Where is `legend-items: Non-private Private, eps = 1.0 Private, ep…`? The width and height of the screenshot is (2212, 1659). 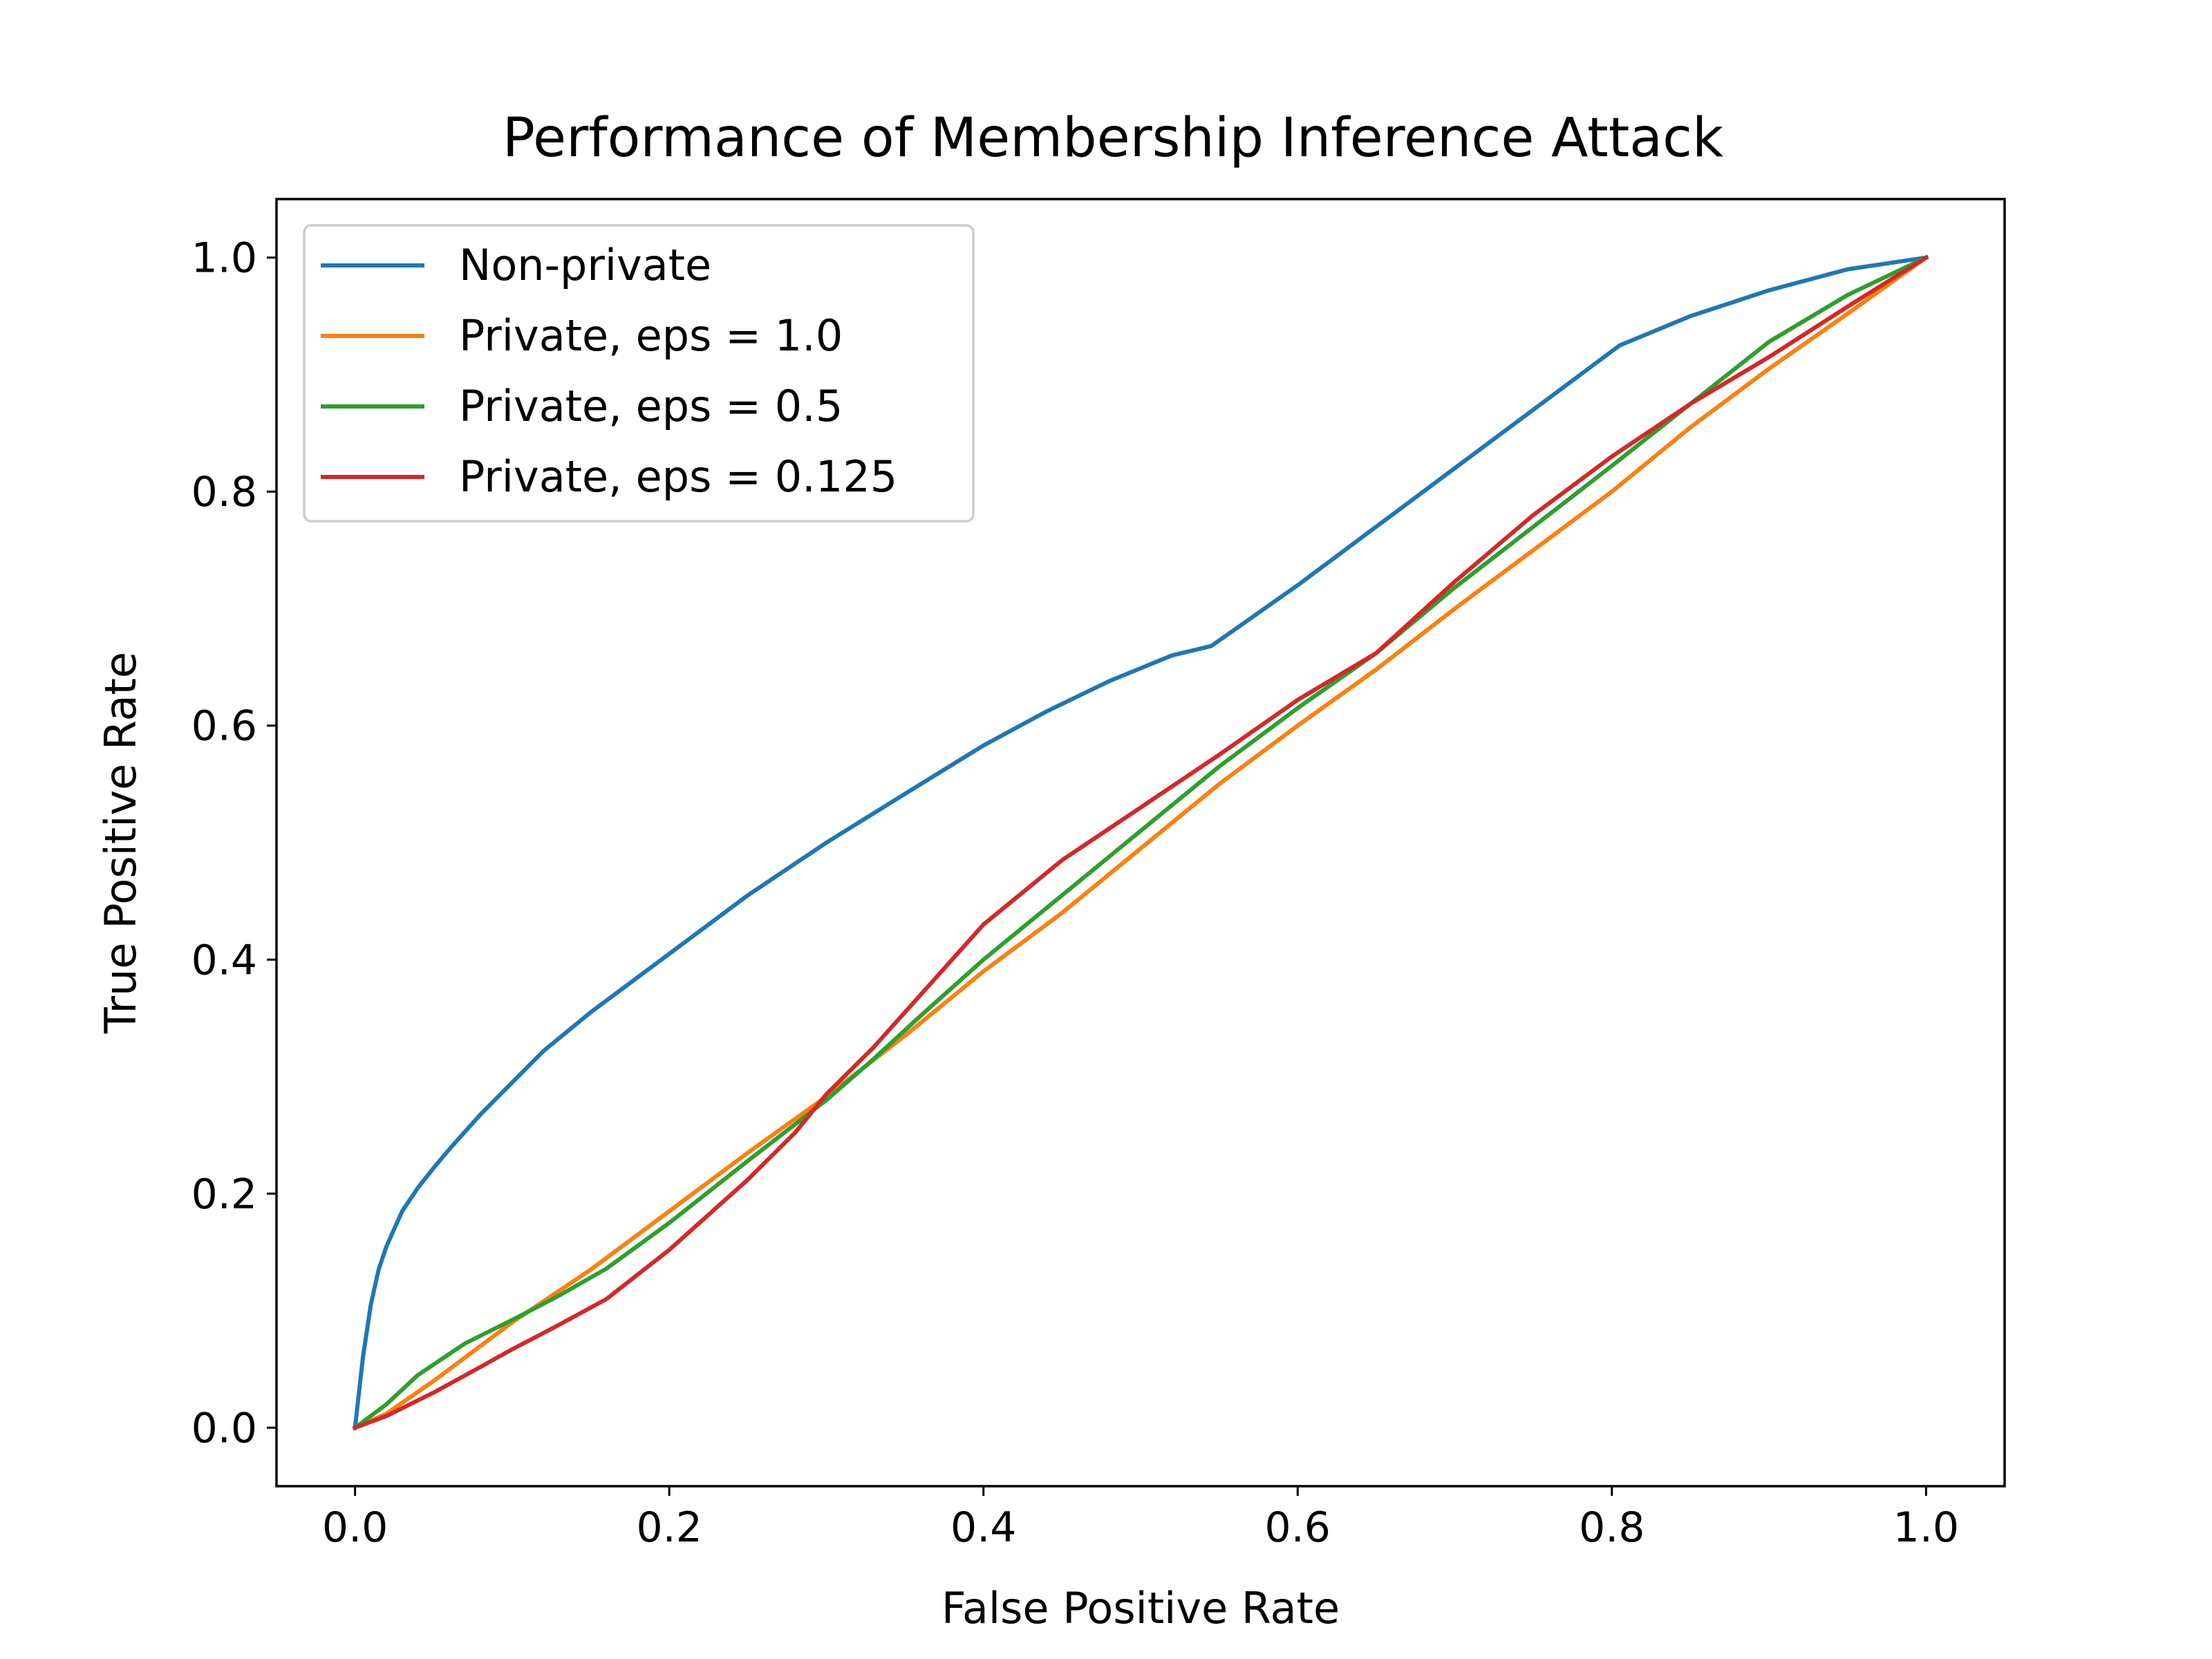 legend-items: Non-private Private, eps = 1.0 Private, ep… is located at coordinates (609, 371).